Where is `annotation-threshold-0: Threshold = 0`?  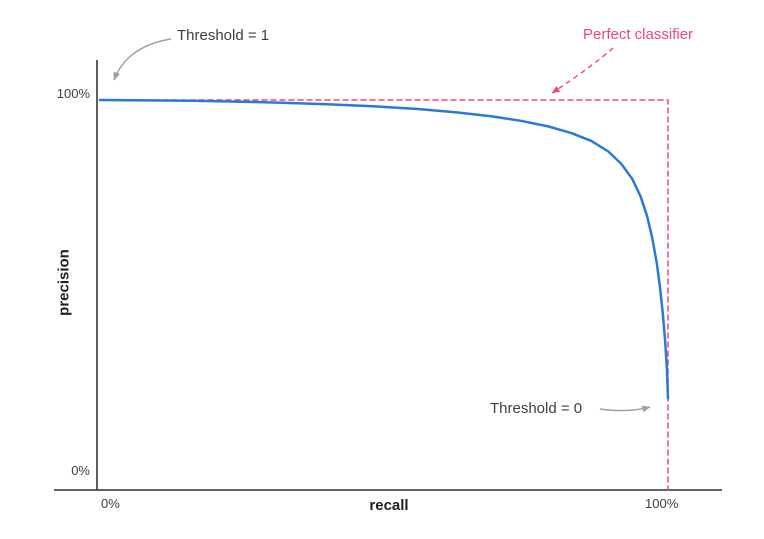
annotation-threshold-0: Threshold = 0 is located at coordinates (536, 408).